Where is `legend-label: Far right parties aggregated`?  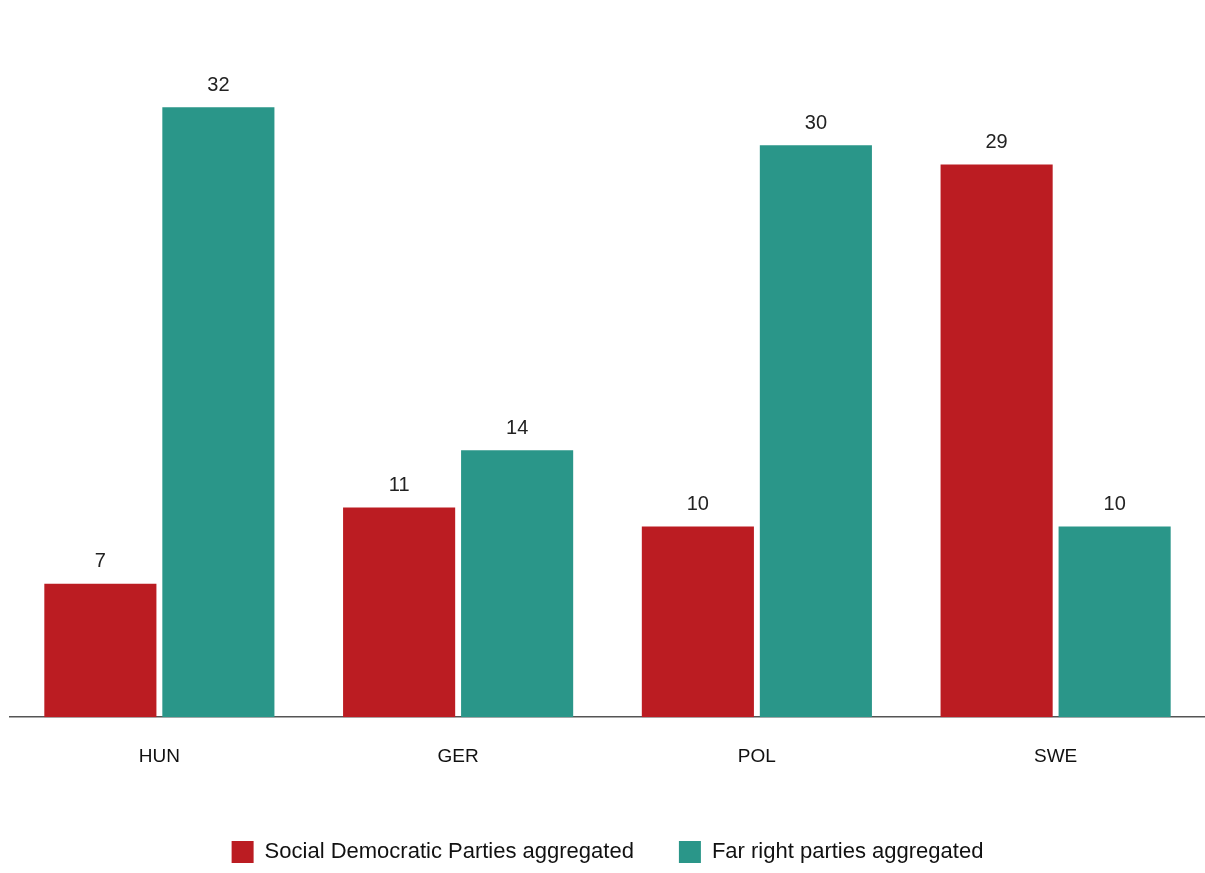 legend-label: Far right parties aggregated is located at coordinates (847, 851).